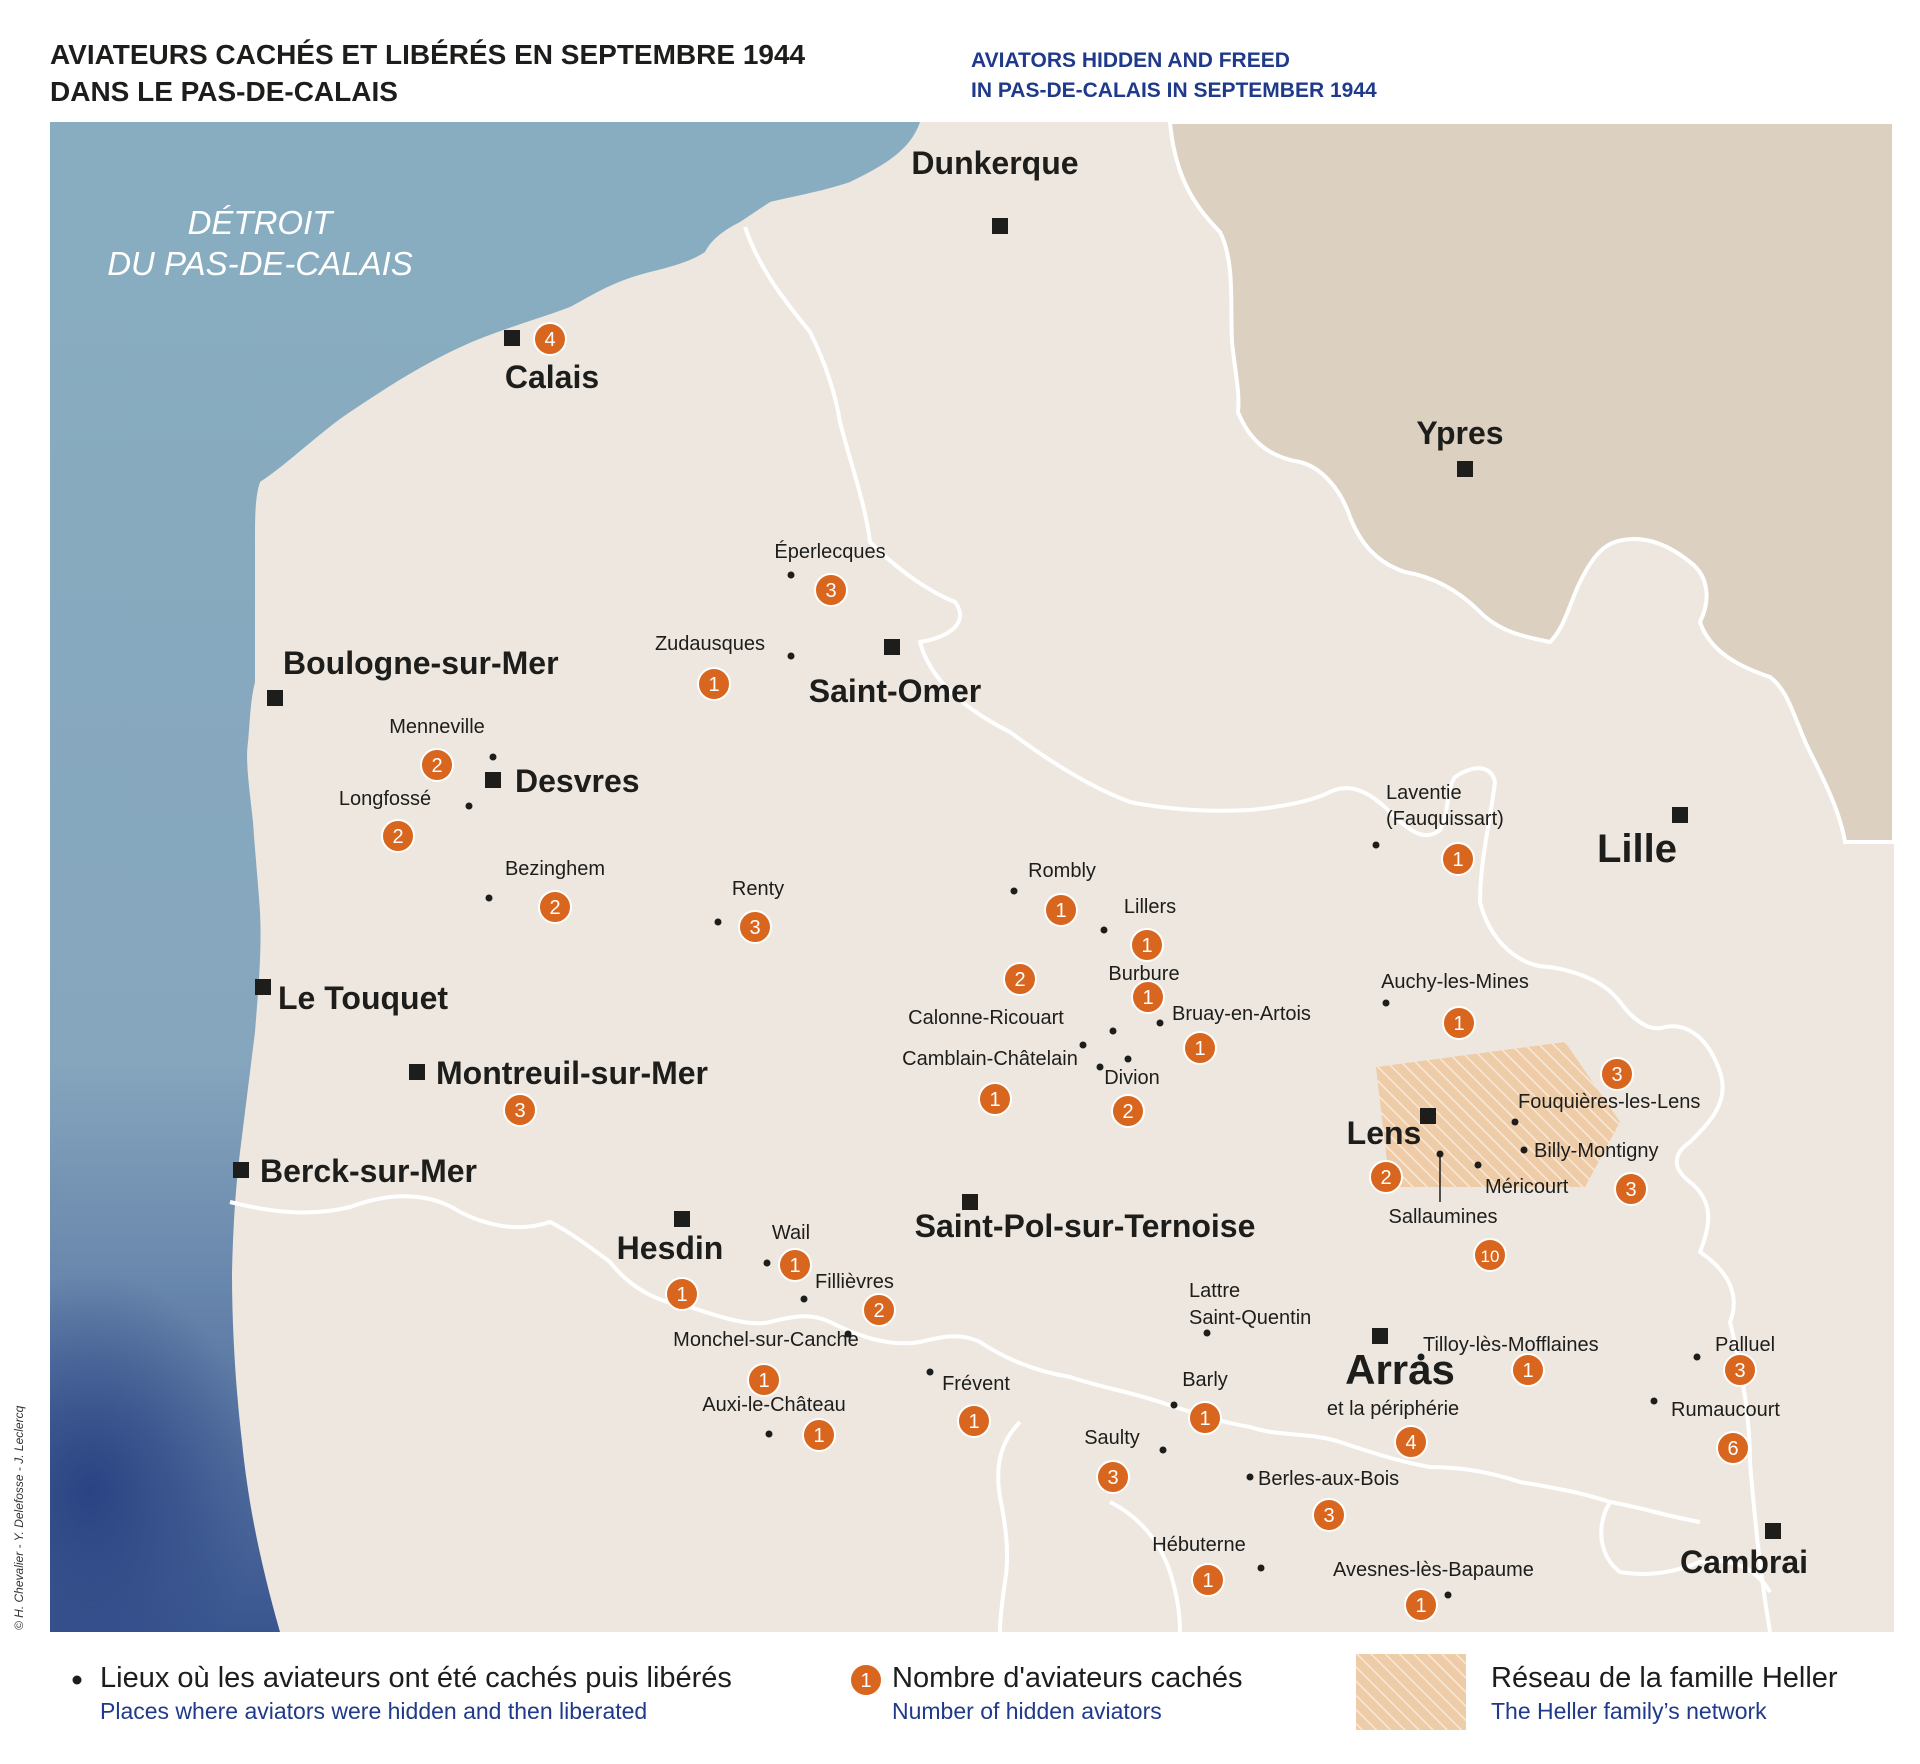  I want to click on place-fillievres-badge-label: 2, so click(878, 1311).